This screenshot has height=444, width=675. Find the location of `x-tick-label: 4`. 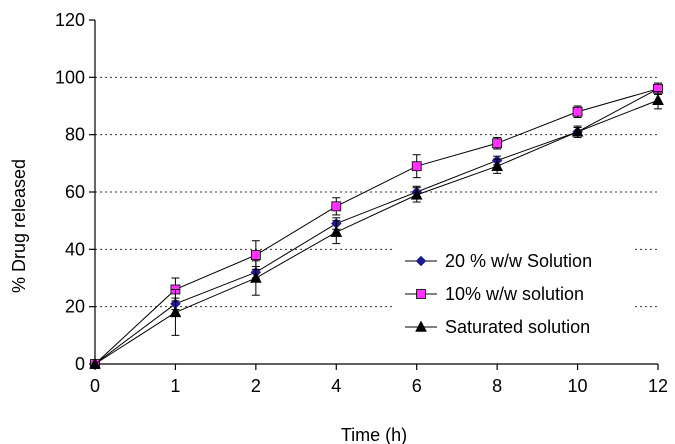

x-tick-label: 4 is located at coordinates (336, 386).